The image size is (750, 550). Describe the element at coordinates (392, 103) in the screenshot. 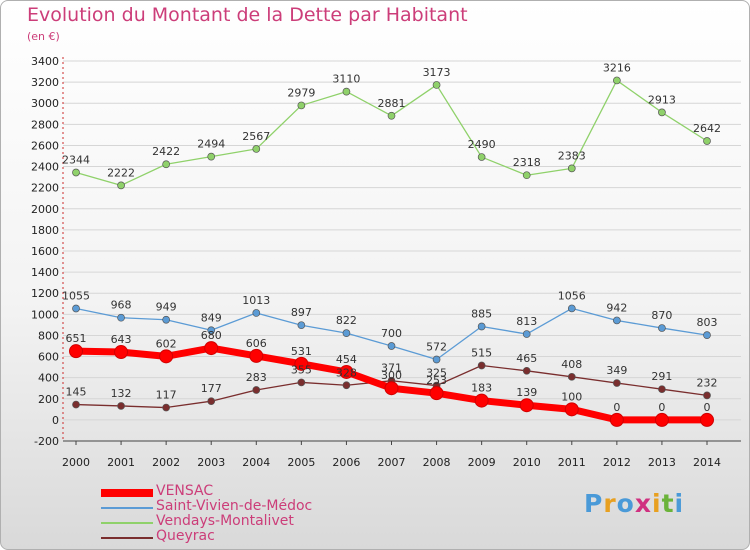

I see `data-label: 2881` at that location.